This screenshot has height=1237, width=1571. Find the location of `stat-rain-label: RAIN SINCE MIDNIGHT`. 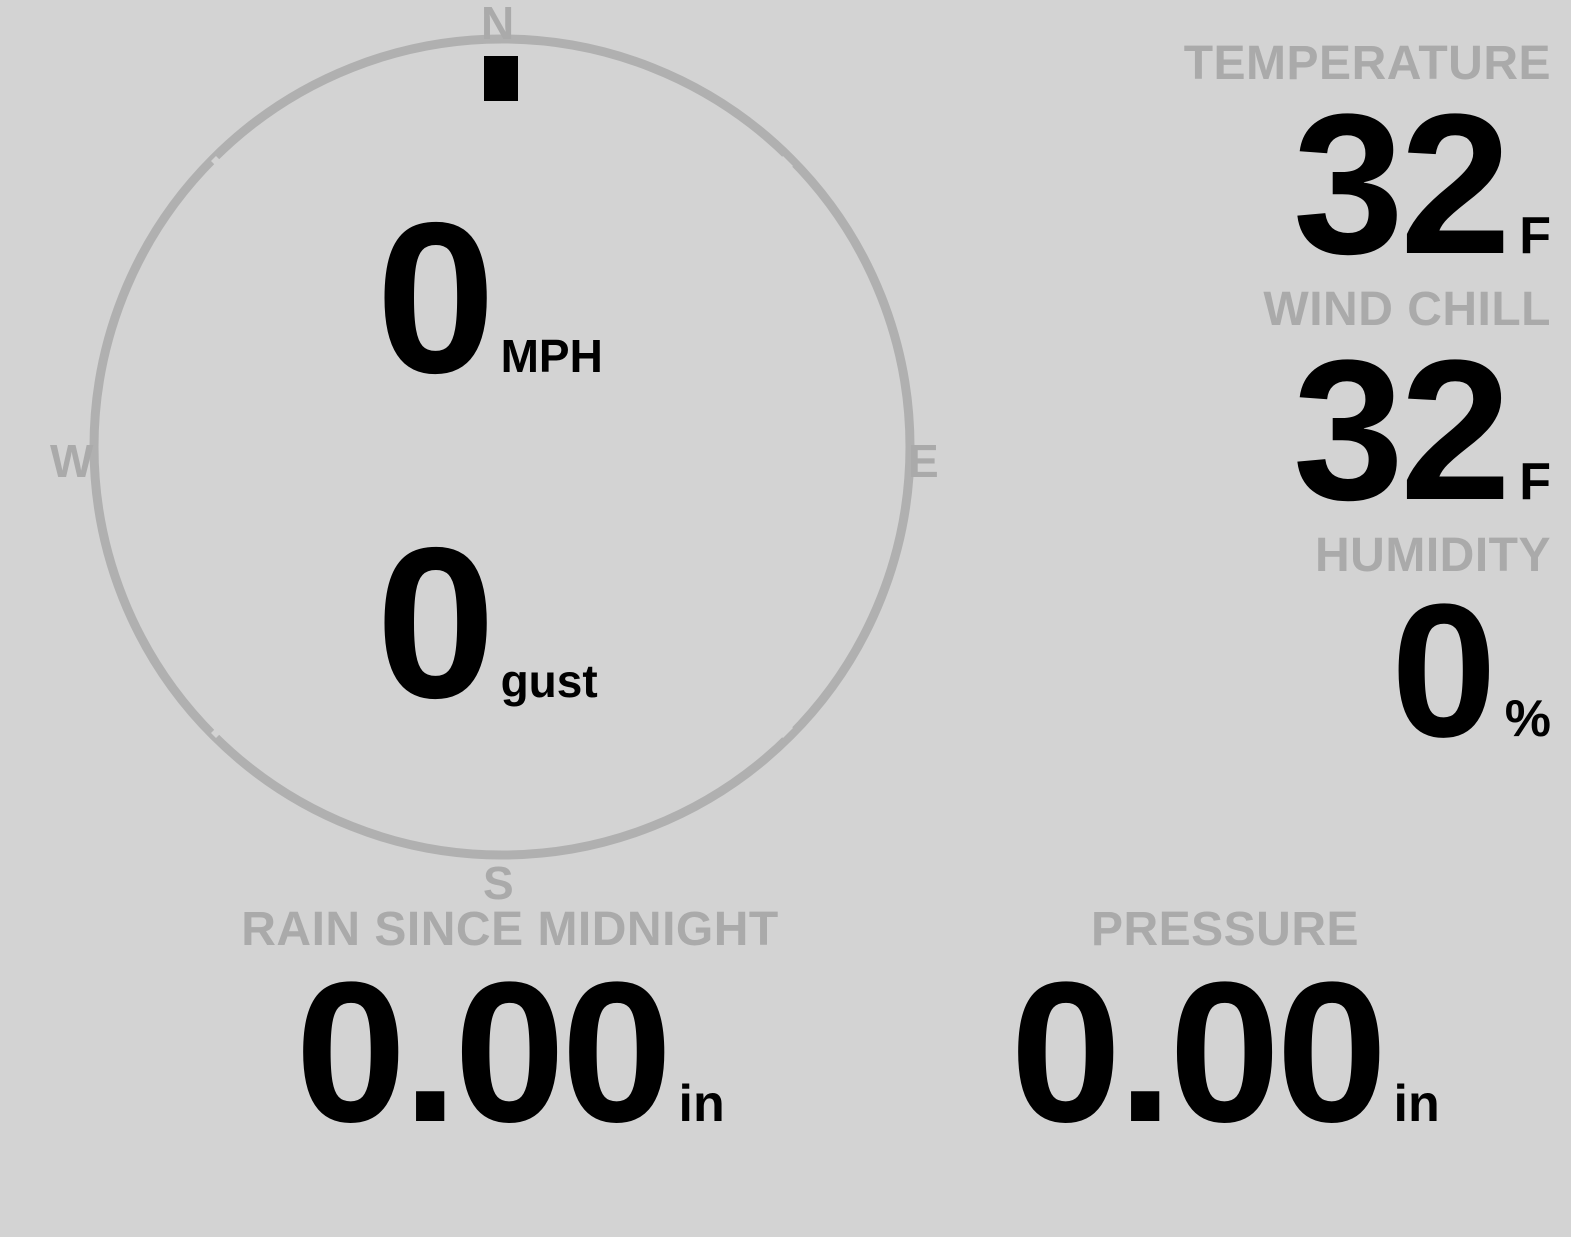

stat-rain-label: RAIN SINCE MIDNIGHT is located at coordinates (510, 929).